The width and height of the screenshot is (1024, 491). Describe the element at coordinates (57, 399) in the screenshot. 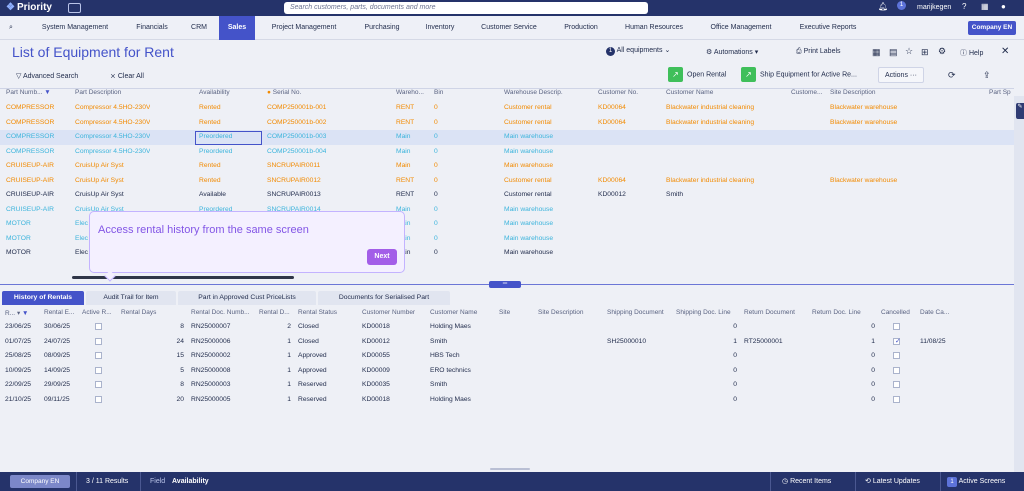

I see `table-cell: 09/11/25` at that location.